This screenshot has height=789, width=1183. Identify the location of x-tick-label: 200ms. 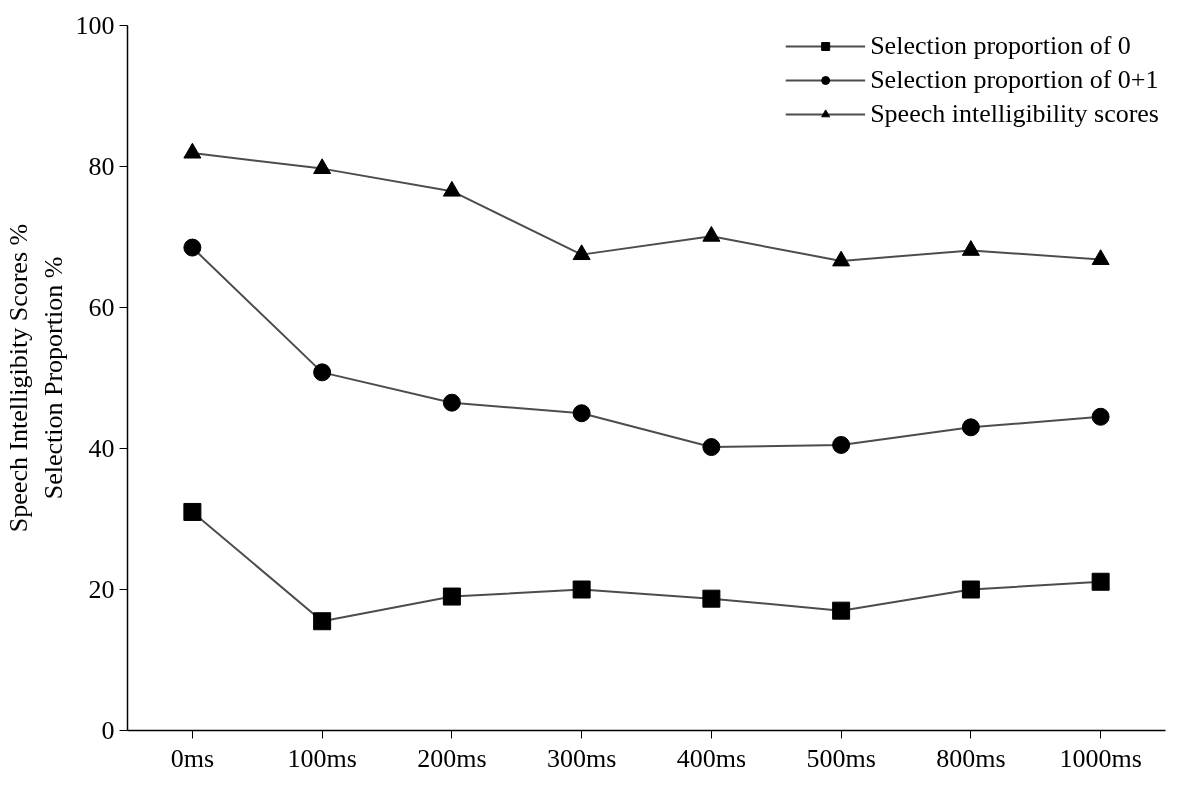
(452, 758).